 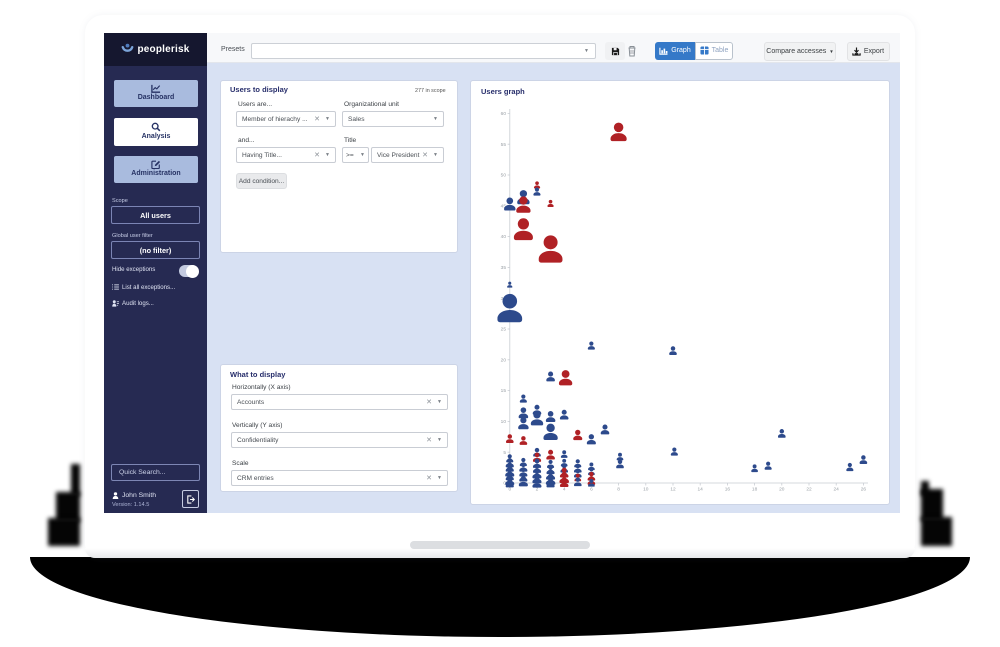 What do you see at coordinates (728, 489) in the screenshot?
I see `svg-text: 16` at bounding box center [728, 489].